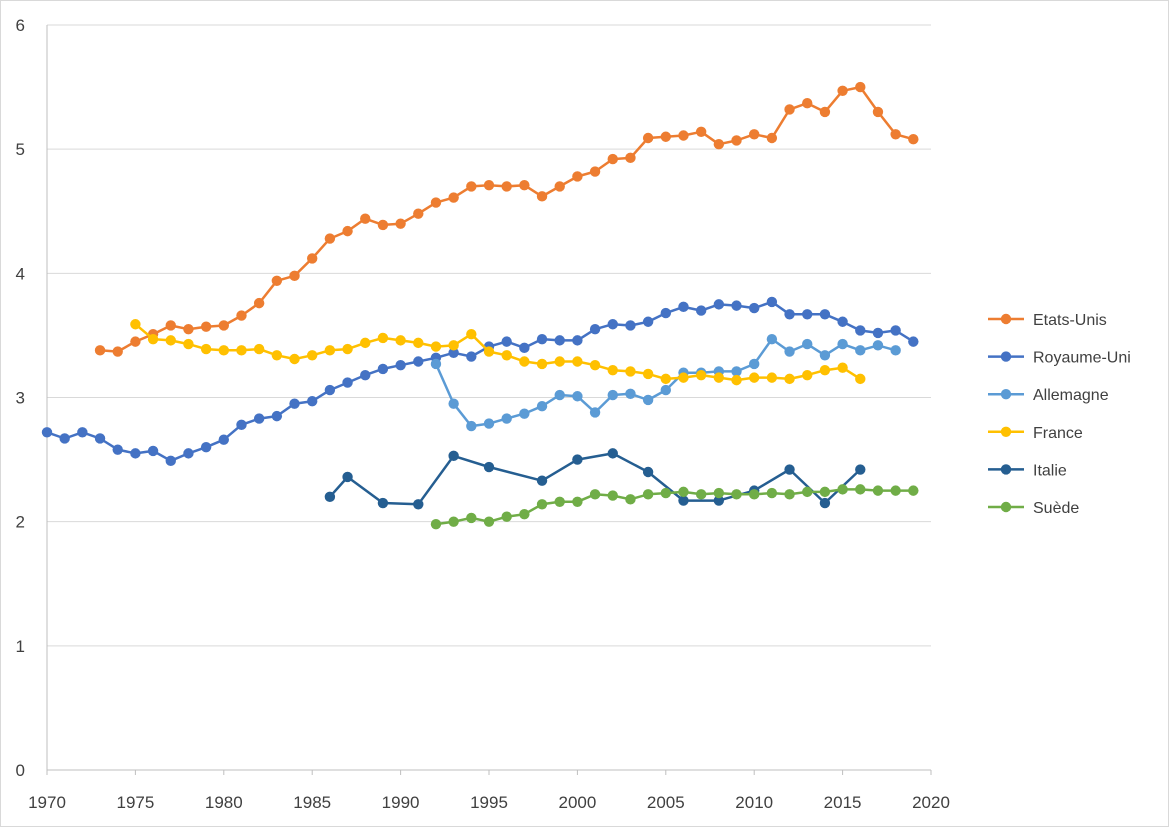 The image size is (1169, 827). I want to click on x-tick-label: 2005, so click(666, 802).